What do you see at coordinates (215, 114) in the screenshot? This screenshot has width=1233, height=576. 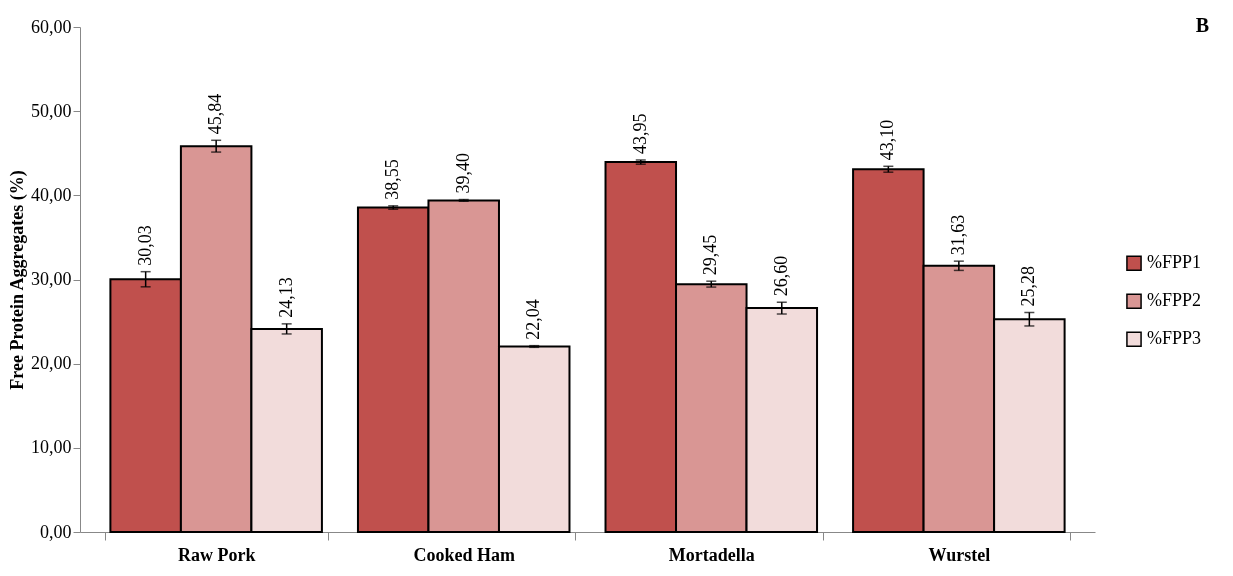 I see `data-label: 45,84` at bounding box center [215, 114].